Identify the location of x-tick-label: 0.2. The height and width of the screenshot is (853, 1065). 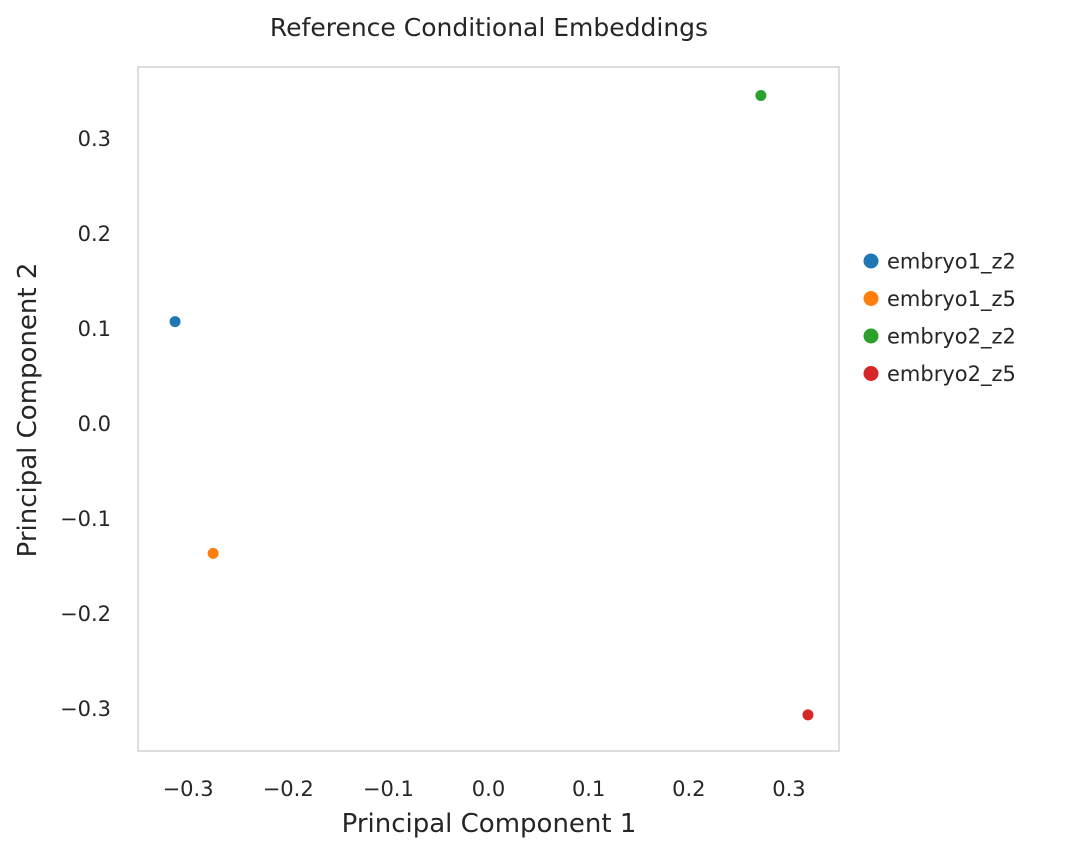
(688, 789).